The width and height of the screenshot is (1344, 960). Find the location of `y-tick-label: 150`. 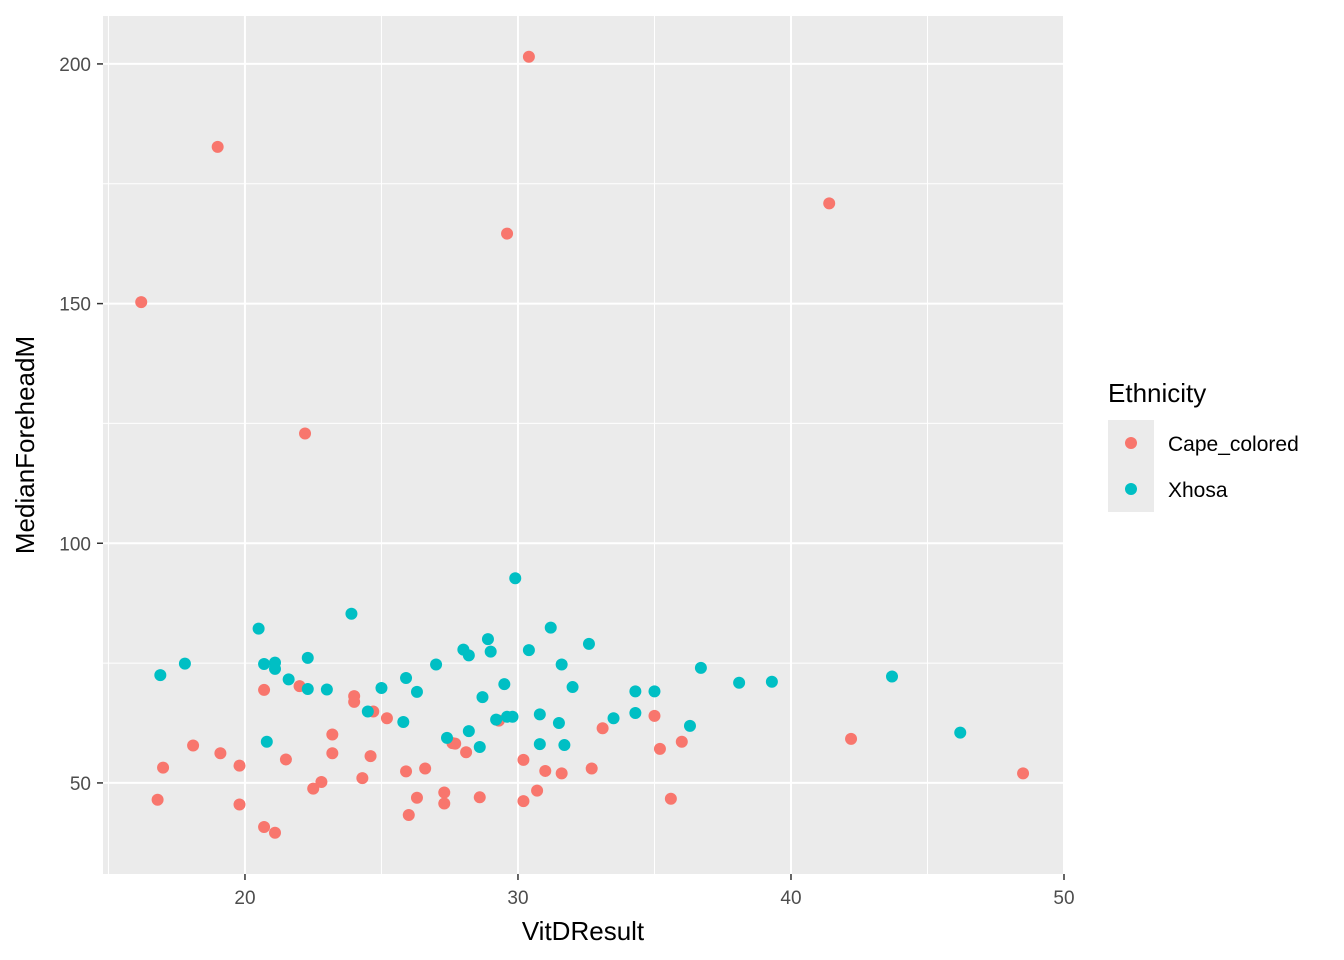

y-tick-label: 150 is located at coordinates (75, 305).